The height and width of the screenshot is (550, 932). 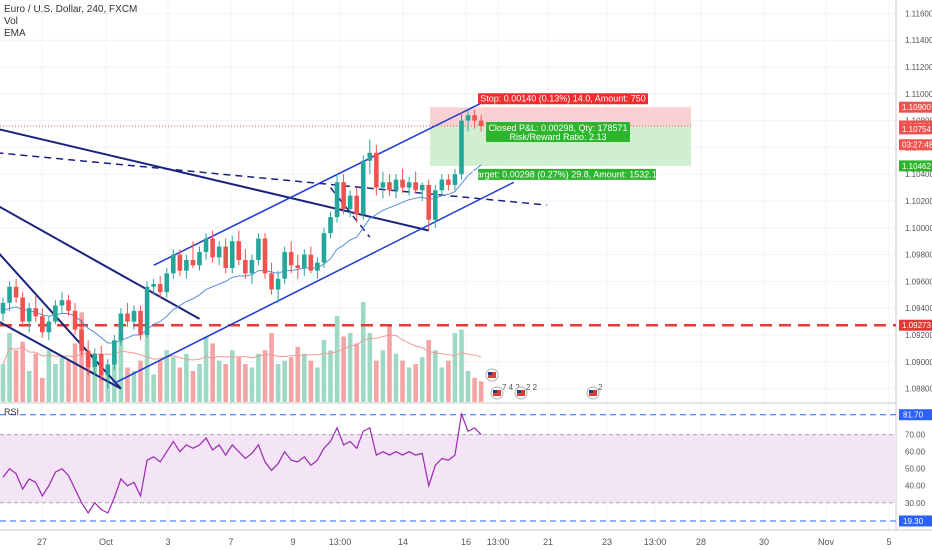 I want to click on price-tick-label: 1.09000, so click(x=918, y=362).